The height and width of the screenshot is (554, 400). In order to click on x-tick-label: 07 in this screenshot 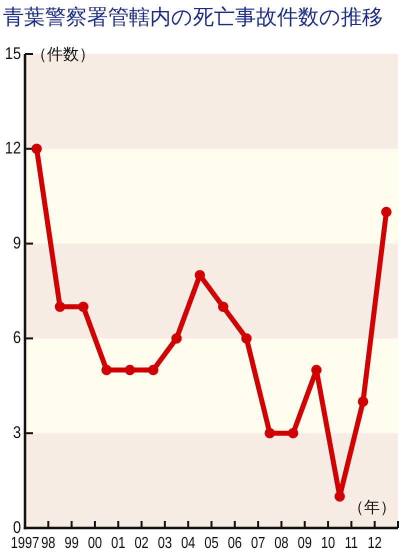, I will do `click(258, 543)`.